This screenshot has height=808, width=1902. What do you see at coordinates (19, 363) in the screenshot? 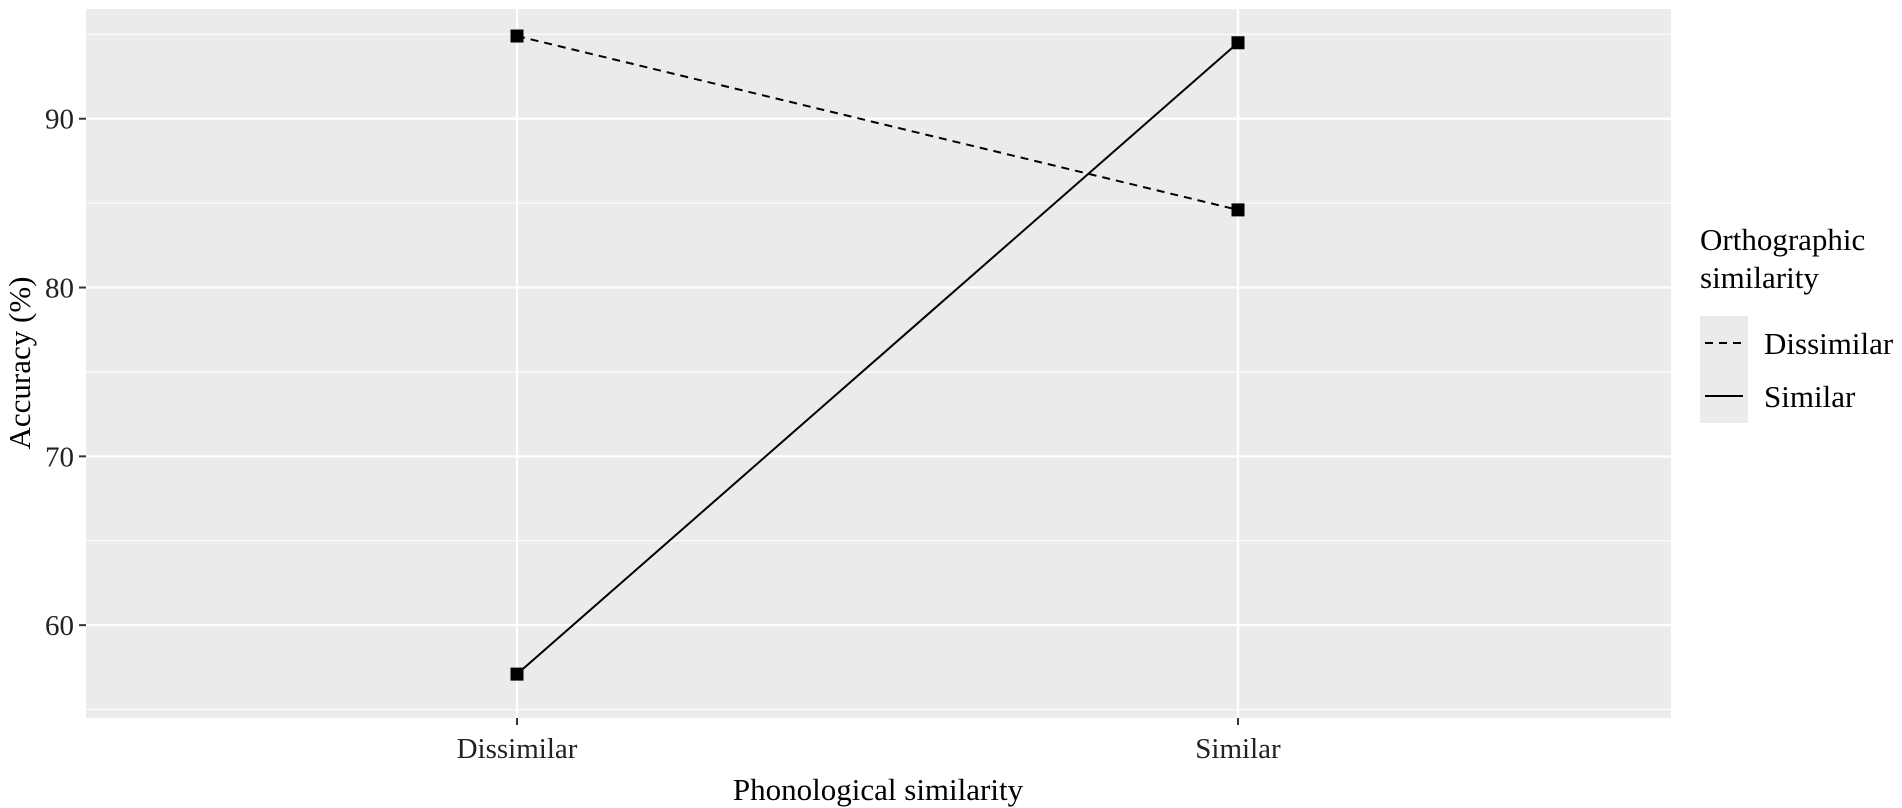
I see `y-axis-title: Accuracy (%)` at bounding box center [19, 363].